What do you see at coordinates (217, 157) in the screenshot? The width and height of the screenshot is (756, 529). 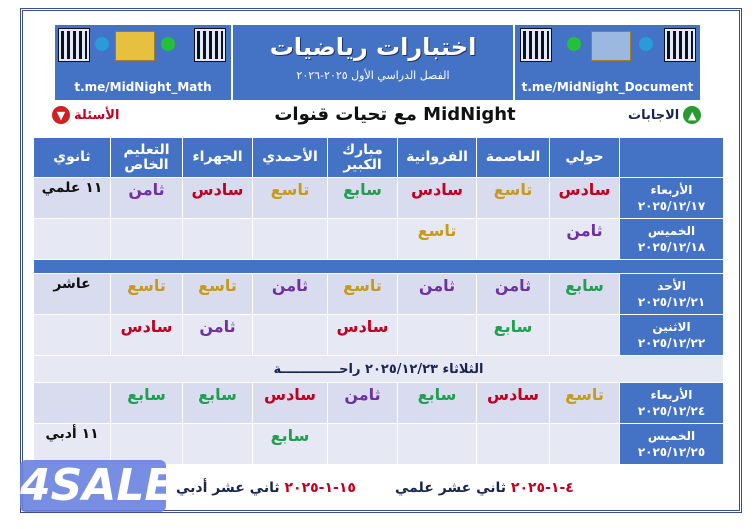 I see `column-header: الجهراء` at bounding box center [217, 157].